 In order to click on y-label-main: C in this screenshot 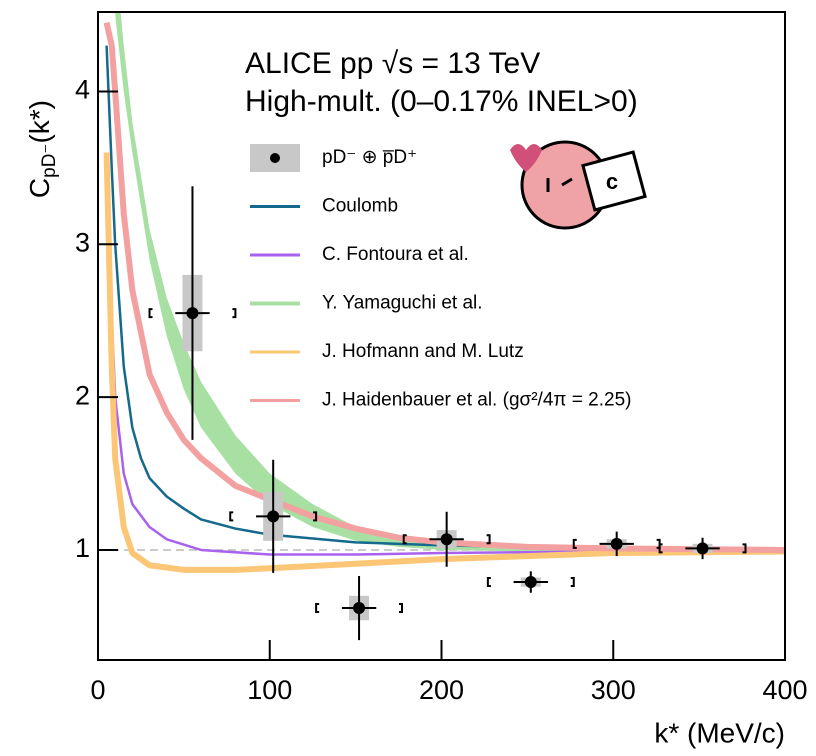, I will do `click(39, 188)`.